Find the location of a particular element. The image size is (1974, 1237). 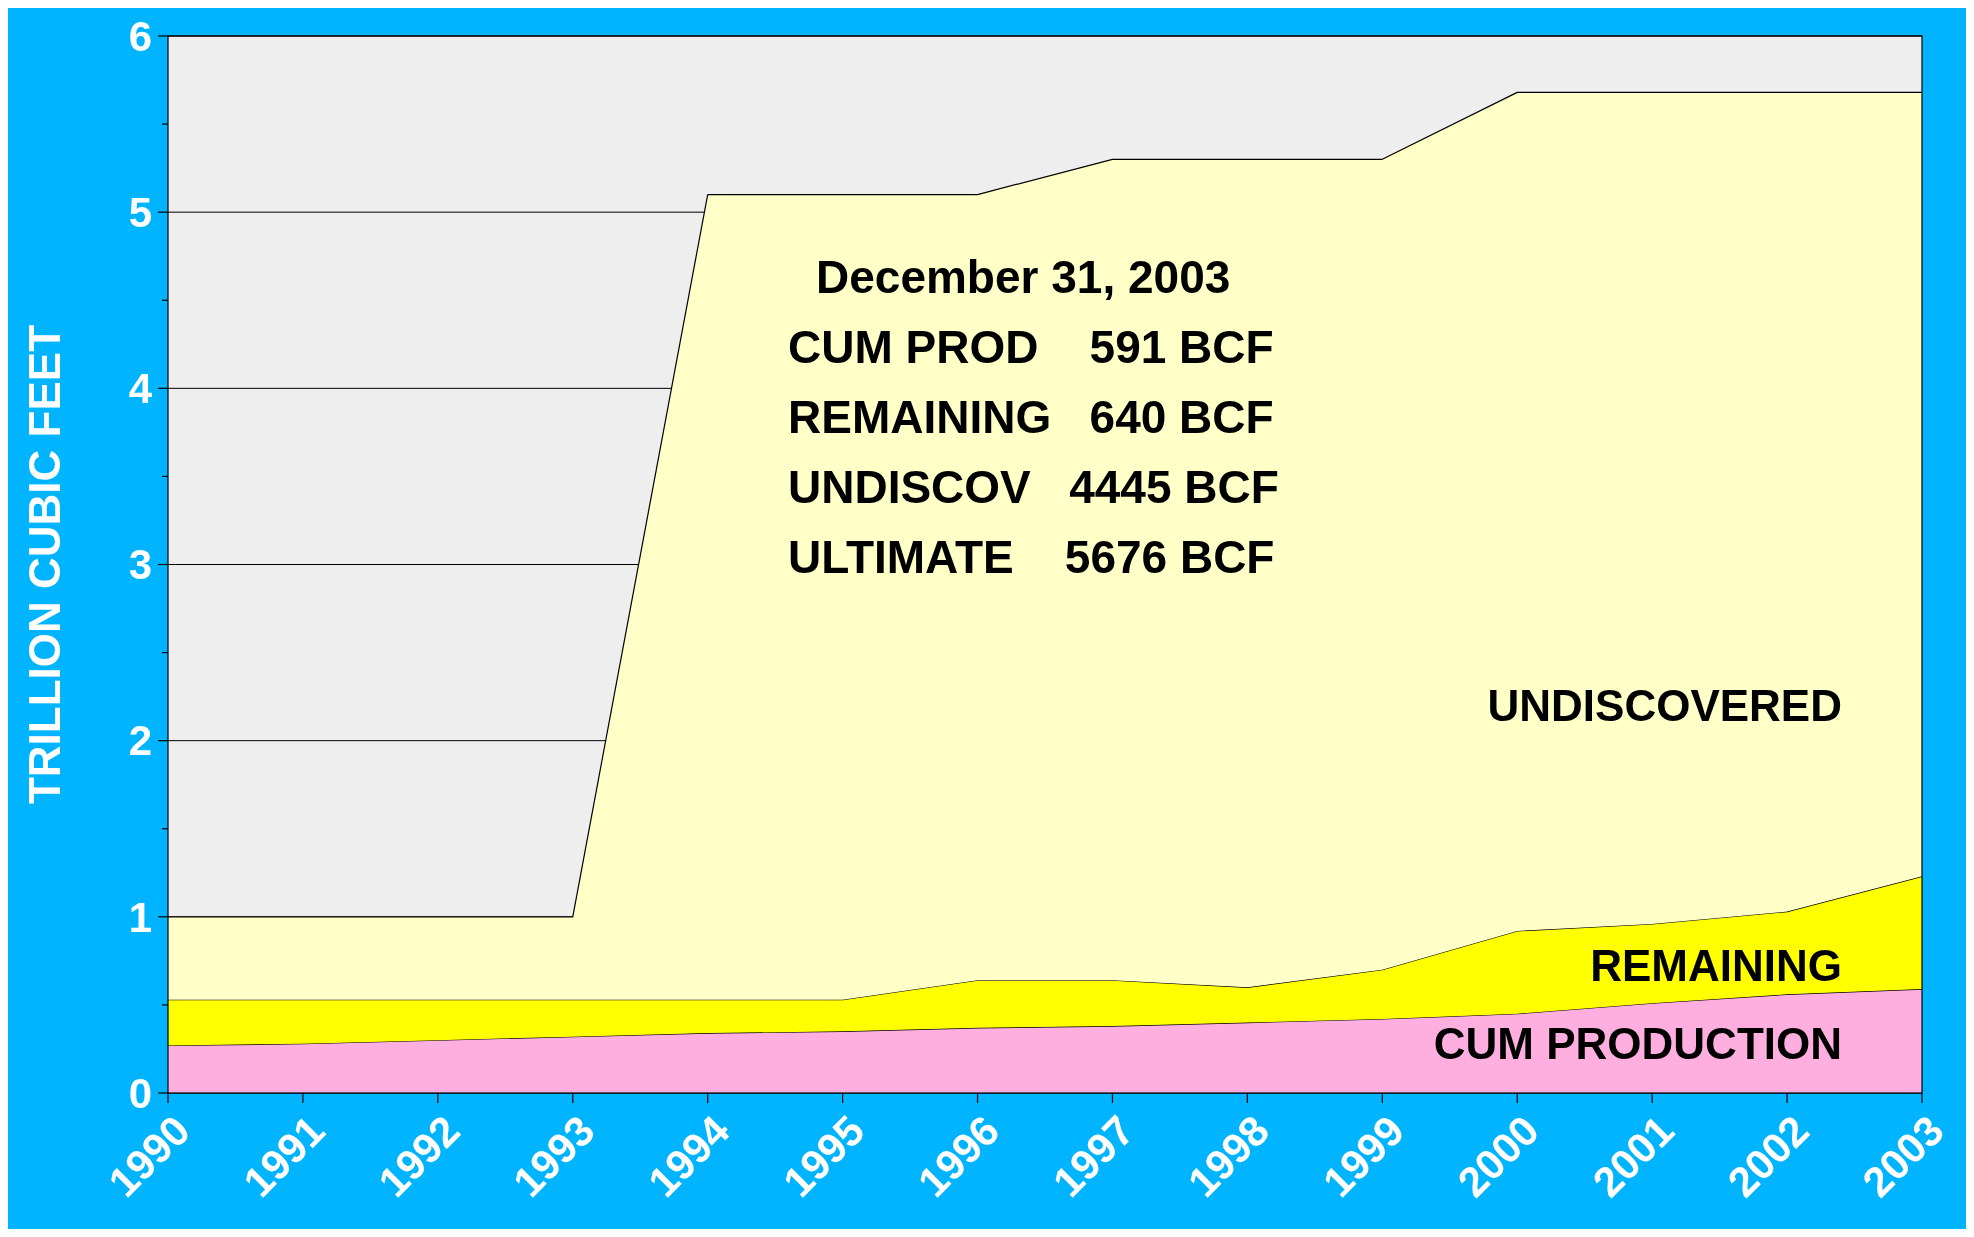

y-tick-label: 3 is located at coordinates (140, 565).